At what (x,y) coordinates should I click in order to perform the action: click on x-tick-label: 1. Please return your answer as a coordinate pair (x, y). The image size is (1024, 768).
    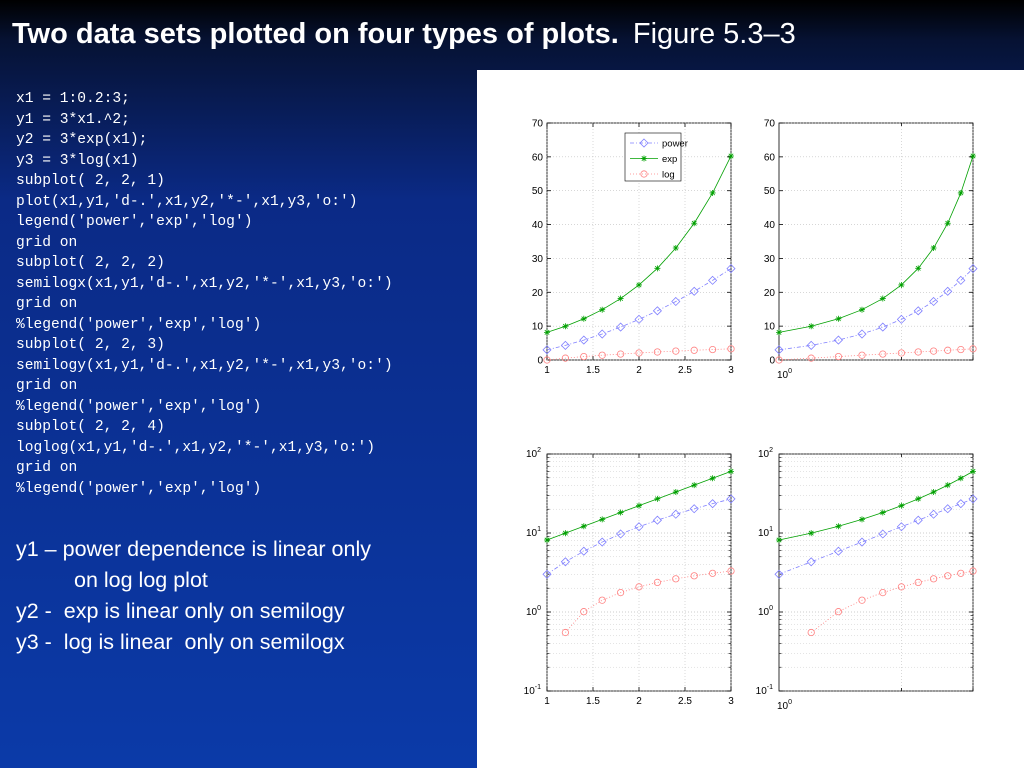
    Looking at the image, I should click on (547, 370).